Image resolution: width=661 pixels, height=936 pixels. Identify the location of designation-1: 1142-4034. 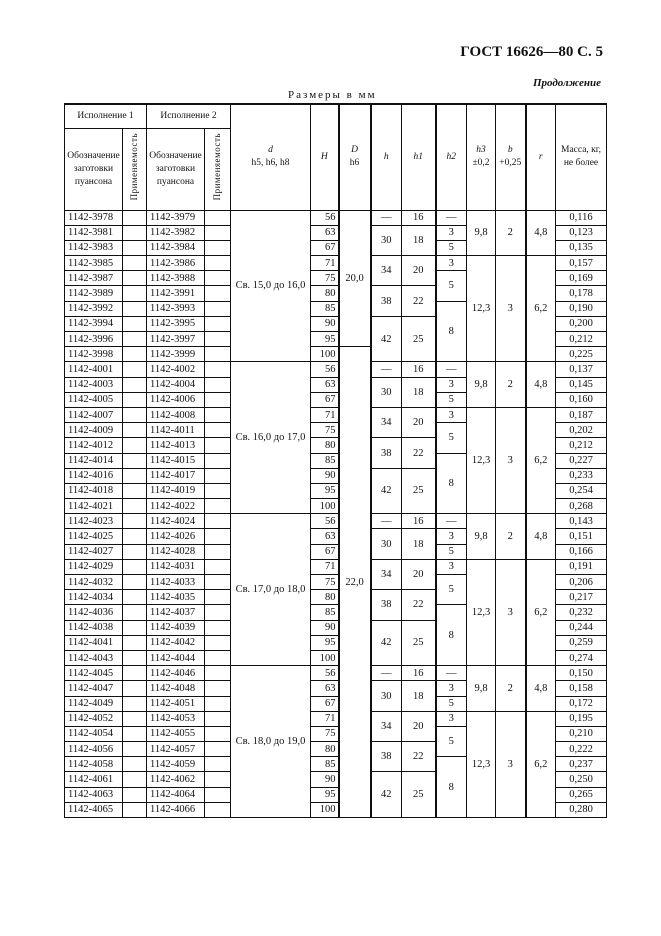
(93, 597).